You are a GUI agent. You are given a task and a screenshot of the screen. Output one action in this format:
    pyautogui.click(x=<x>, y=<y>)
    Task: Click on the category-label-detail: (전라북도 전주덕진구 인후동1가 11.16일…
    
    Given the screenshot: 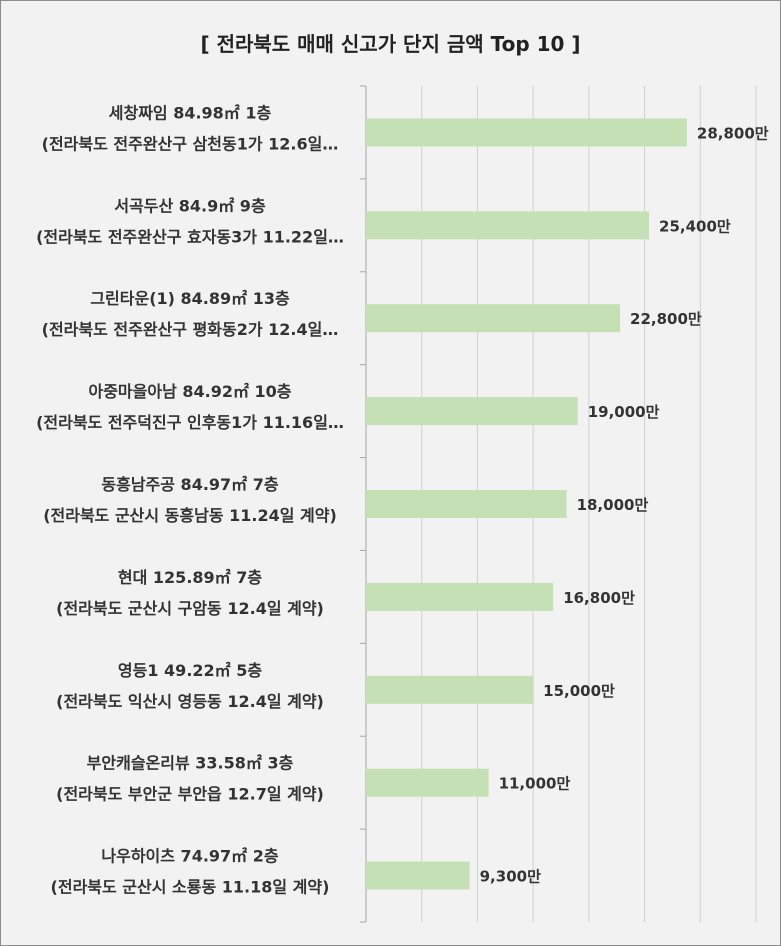 What is the action you would take?
    pyautogui.click(x=190, y=422)
    